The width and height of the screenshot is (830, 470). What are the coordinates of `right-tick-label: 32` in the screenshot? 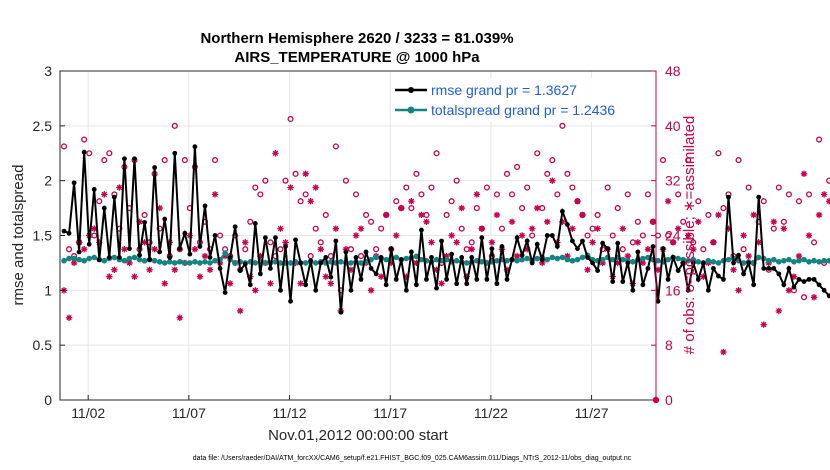 It's located at (673, 181).